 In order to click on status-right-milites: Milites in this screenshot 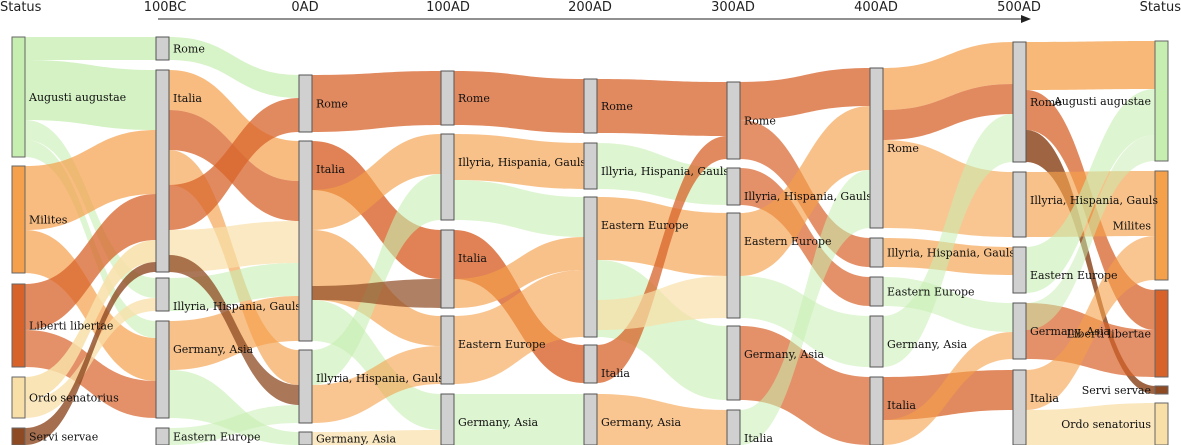, I will do `click(1141, 225)`.